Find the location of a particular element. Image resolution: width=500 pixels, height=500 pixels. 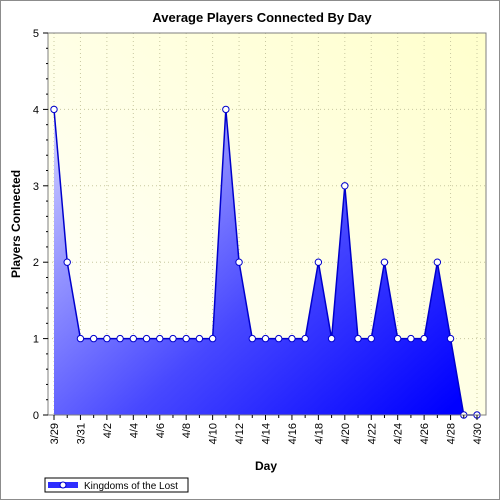

x-tick-label: 4/6 is located at coordinates (161, 430).